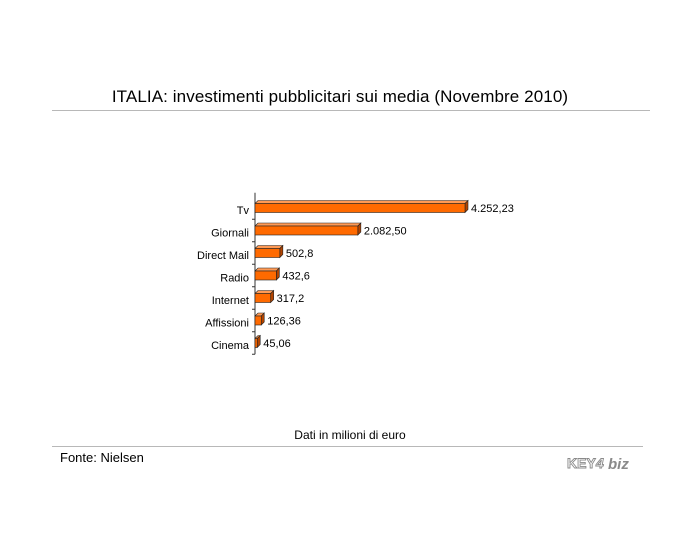 This screenshot has height=550, width=700. What do you see at coordinates (284, 322) in the screenshot?
I see `value-label: 126,36` at bounding box center [284, 322].